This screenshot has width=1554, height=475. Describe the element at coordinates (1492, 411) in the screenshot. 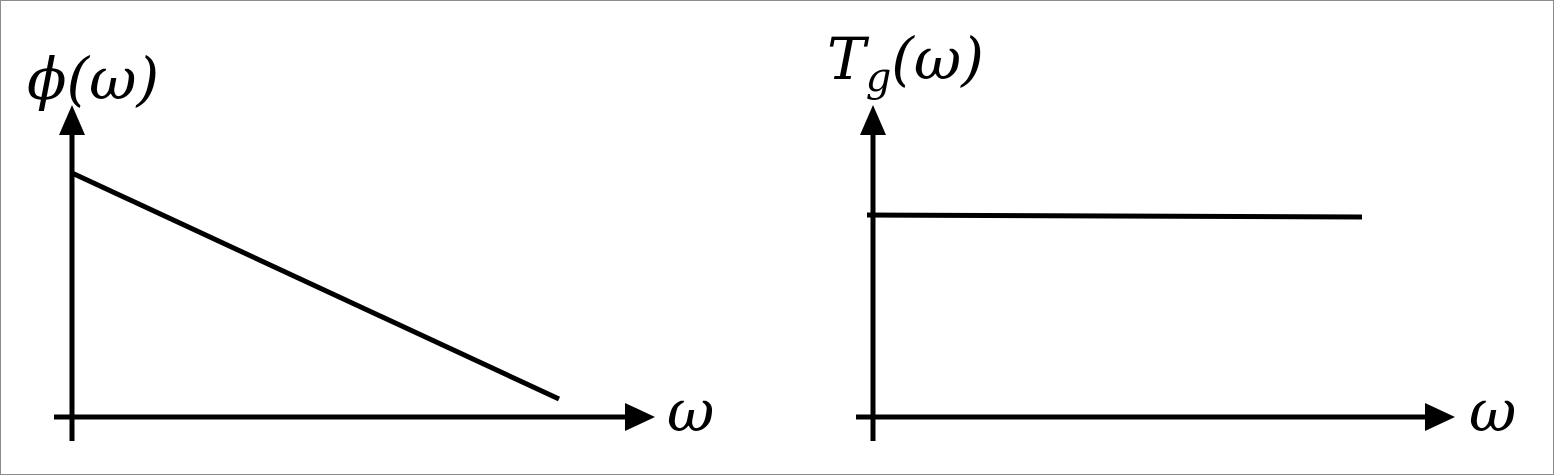

I see `delay-x-label: ω` at that location.